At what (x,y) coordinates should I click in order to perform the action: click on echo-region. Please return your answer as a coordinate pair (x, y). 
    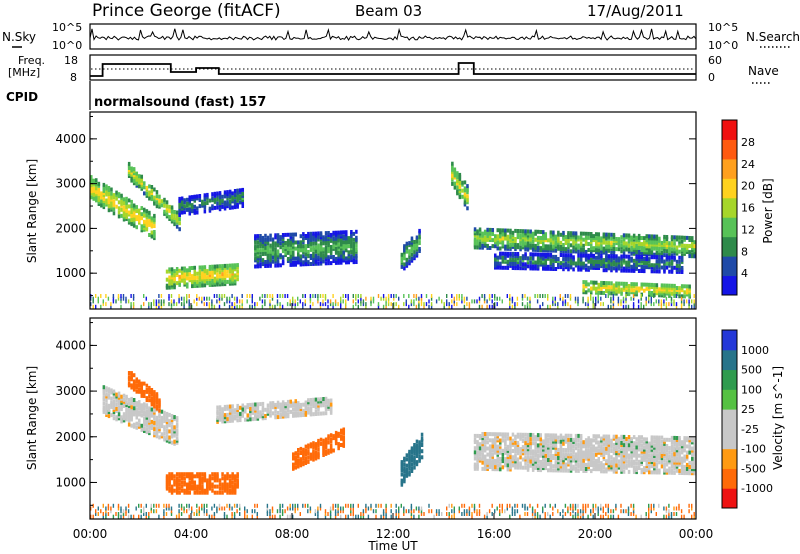
    Looking at the image, I should click on (211, 202).